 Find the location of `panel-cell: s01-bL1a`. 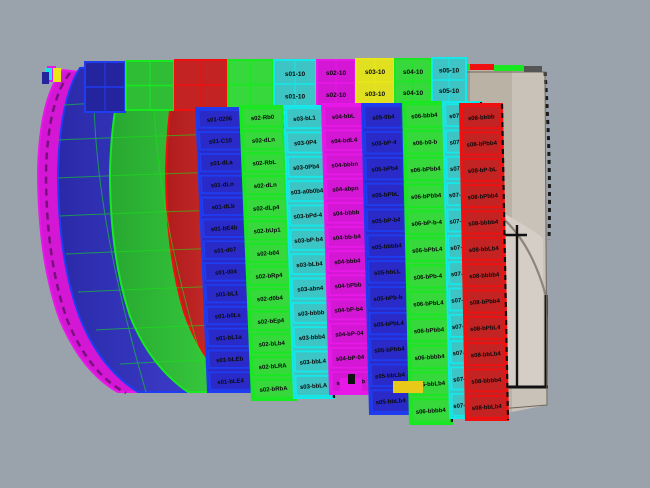

panel-cell: s01-bL1a is located at coordinates (228, 337).